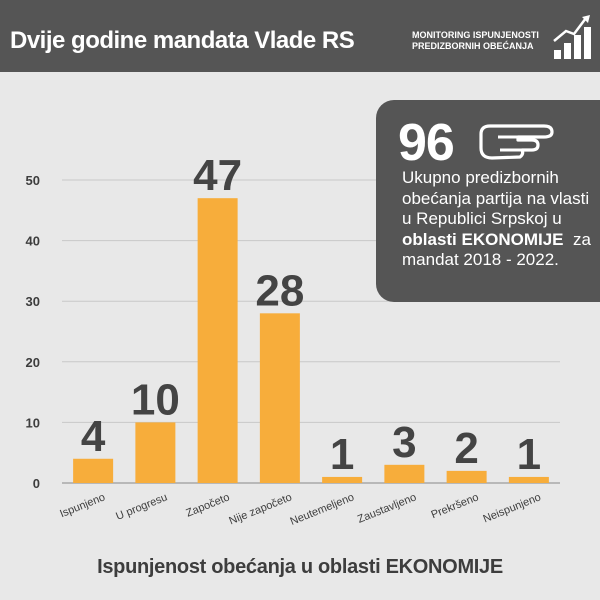 The width and height of the screenshot is (600, 600). Describe the element at coordinates (483, 239) in the screenshot. I see `stats-text-bold: oblasti EKONOMIJE` at that location.